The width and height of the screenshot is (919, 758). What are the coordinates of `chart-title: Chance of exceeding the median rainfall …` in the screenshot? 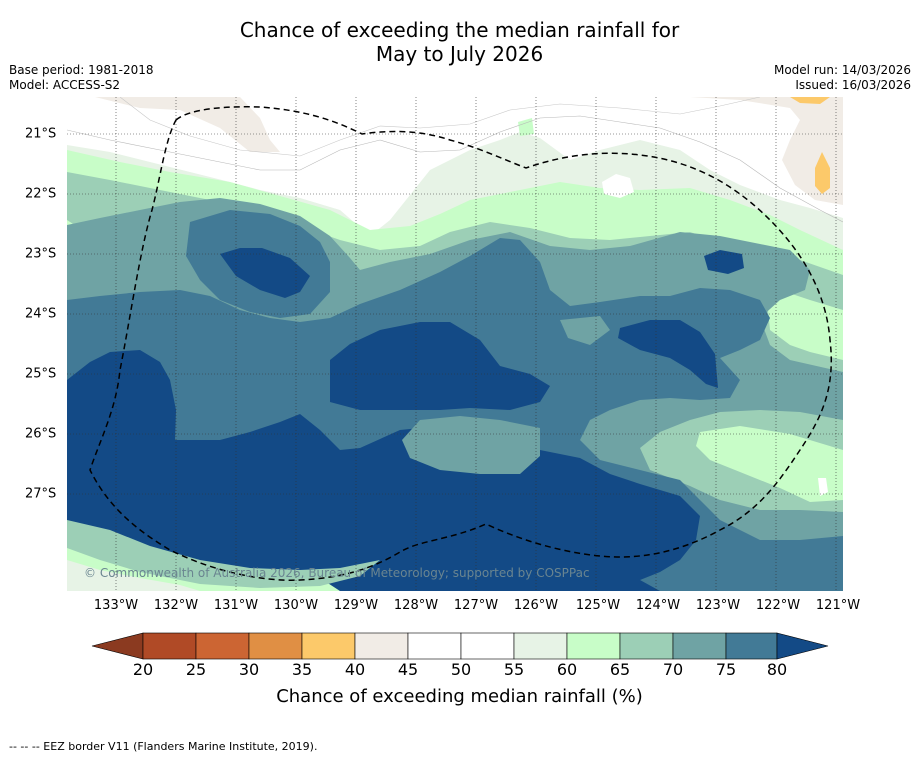 It's located at (459, 42).